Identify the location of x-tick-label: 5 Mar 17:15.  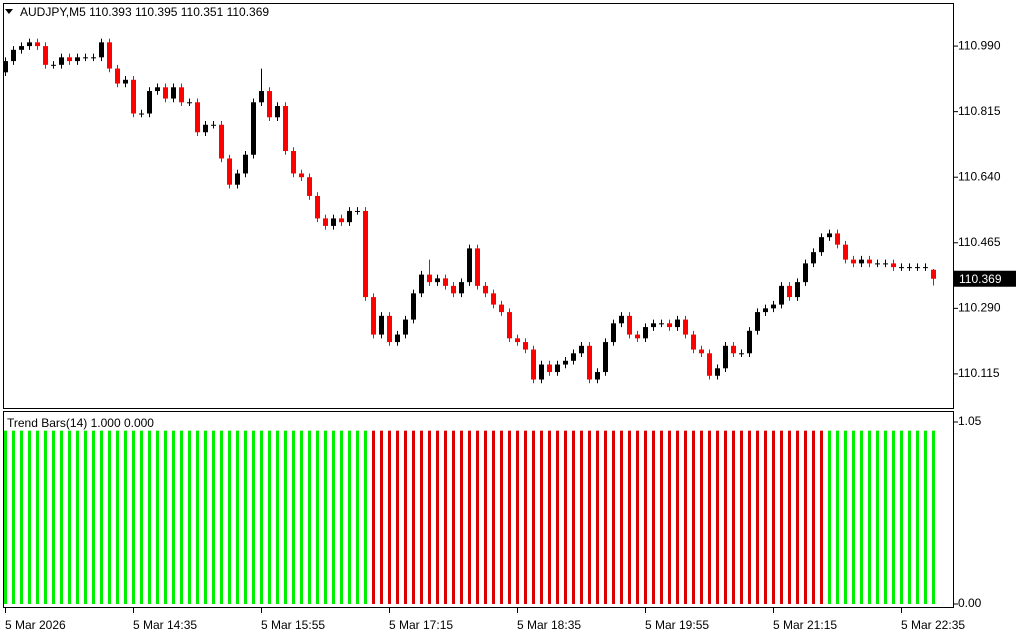
(421, 625).